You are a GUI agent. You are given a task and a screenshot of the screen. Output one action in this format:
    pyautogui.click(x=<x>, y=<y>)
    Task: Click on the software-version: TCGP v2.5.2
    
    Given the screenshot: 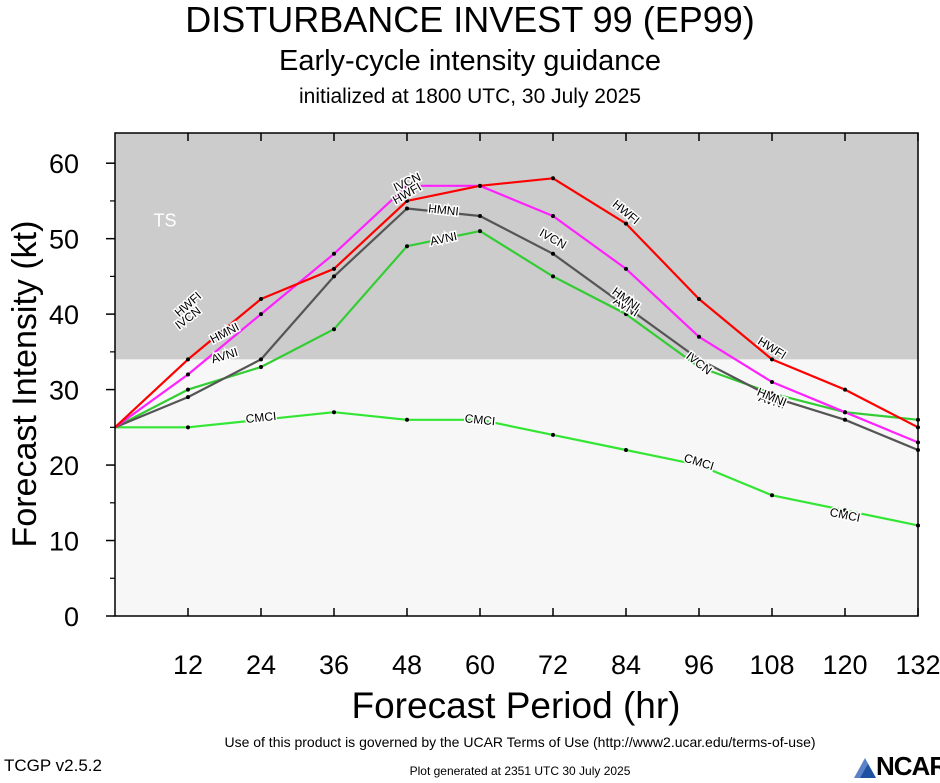 What is the action you would take?
    pyautogui.click(x=53, y=765)
    